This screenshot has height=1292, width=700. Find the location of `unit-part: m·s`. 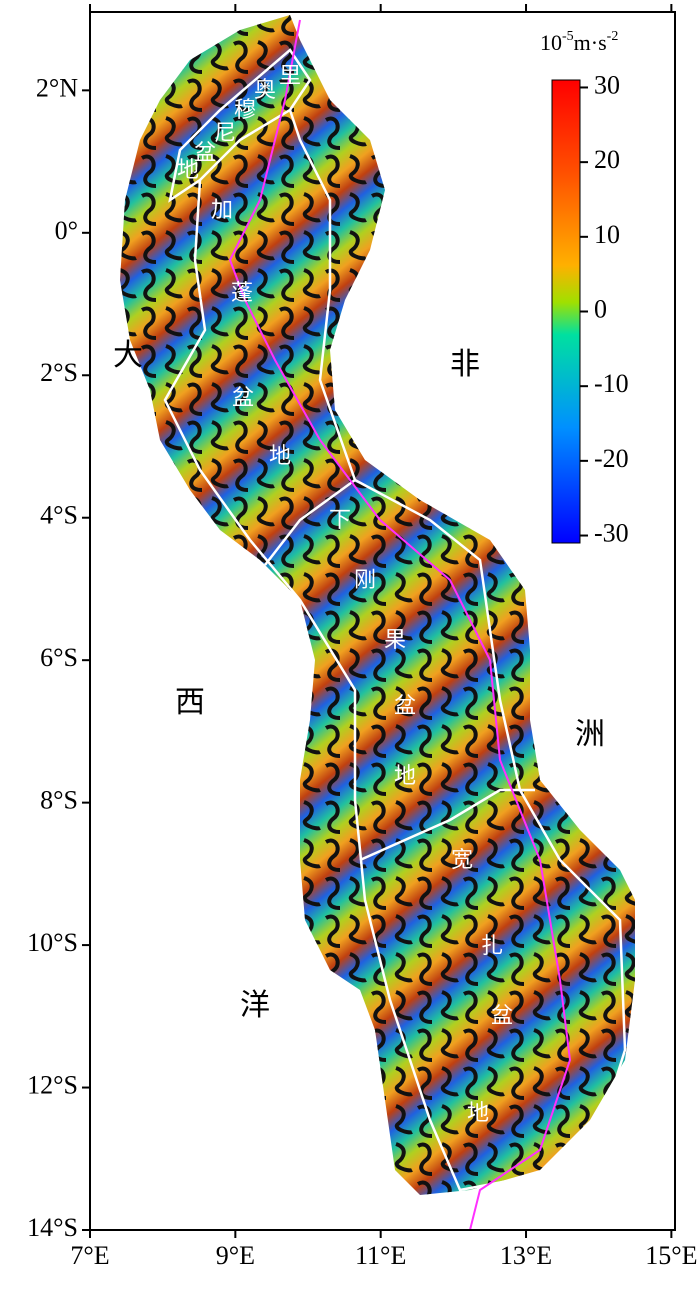

unit-part: m·s is located at coordinates (590, 42).